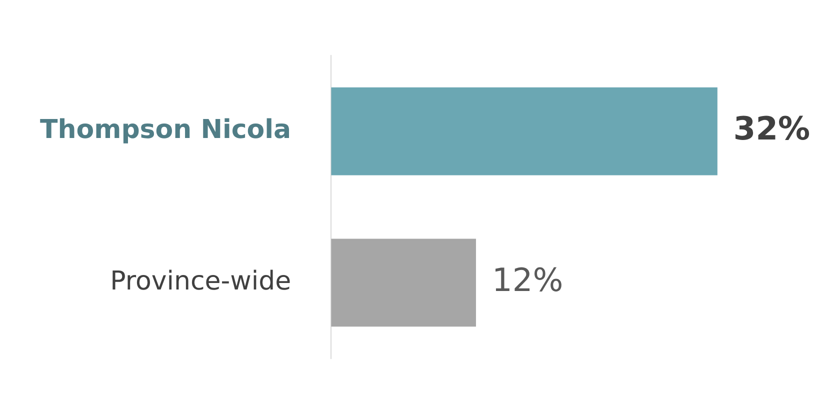  What do you see at coordinates (166, 130) in the screenshot?
I see `y-tick-label: Thompson Nicola` at bounding box center [166, 130].